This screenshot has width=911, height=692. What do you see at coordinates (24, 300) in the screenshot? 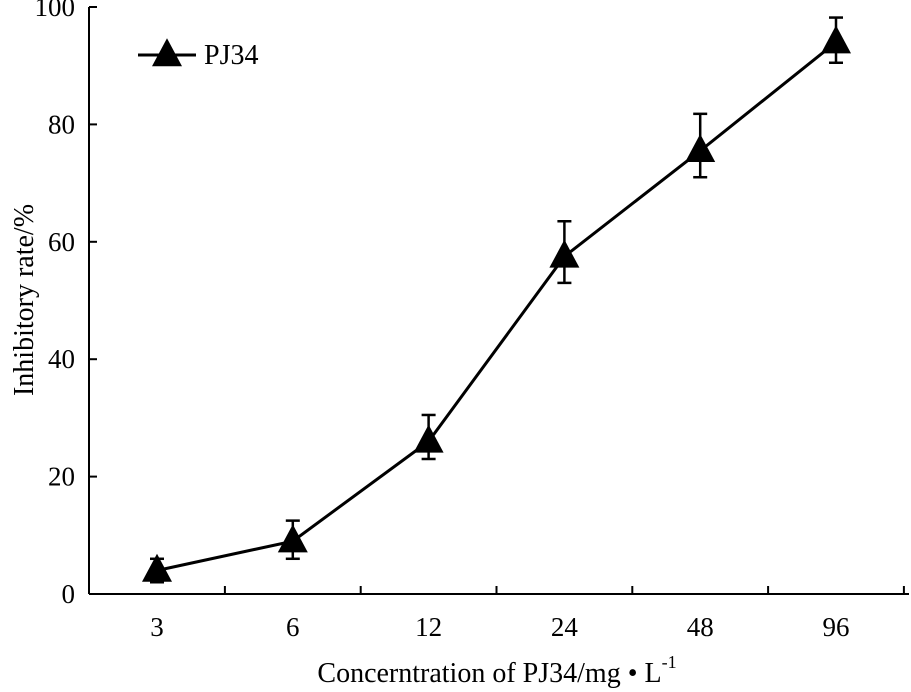
I see `y-axis-title: Inhibitory rate/%` at bounding box center [24, 300].